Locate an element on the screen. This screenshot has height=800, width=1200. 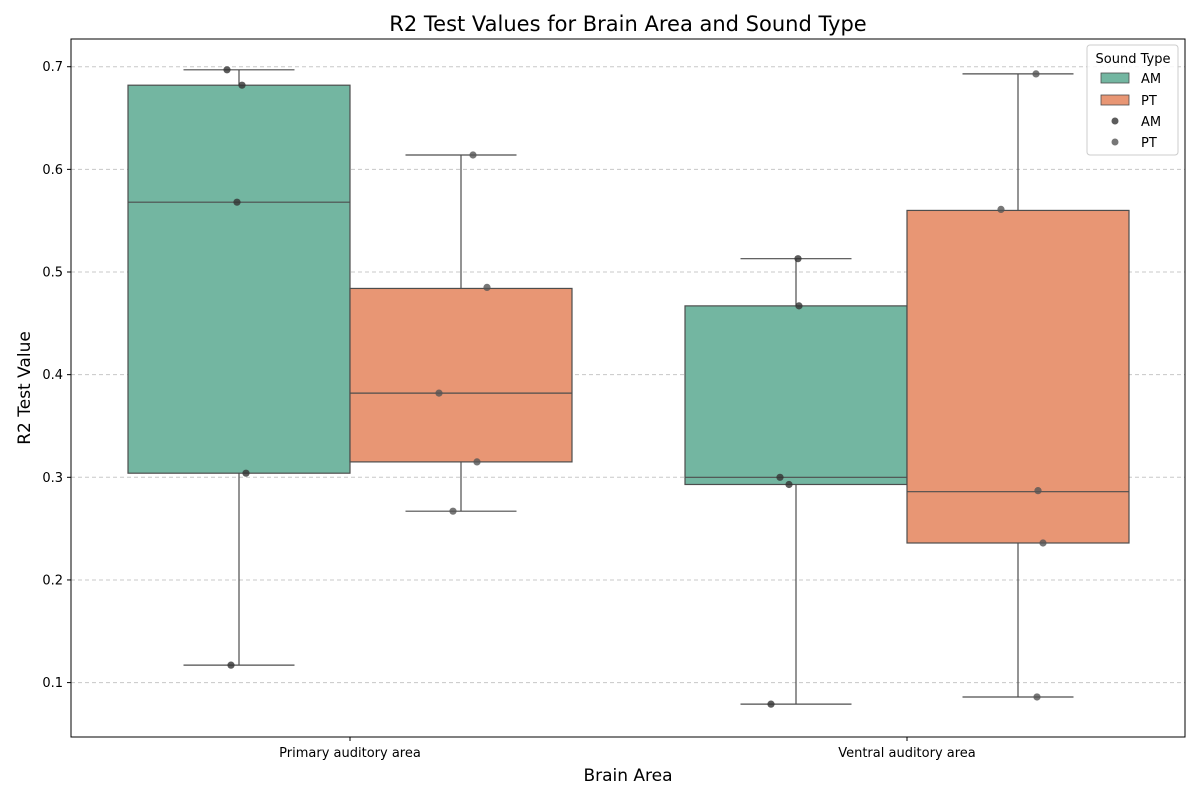
x-tick-label: Primary auditory area is located at coordinates (350, 753).